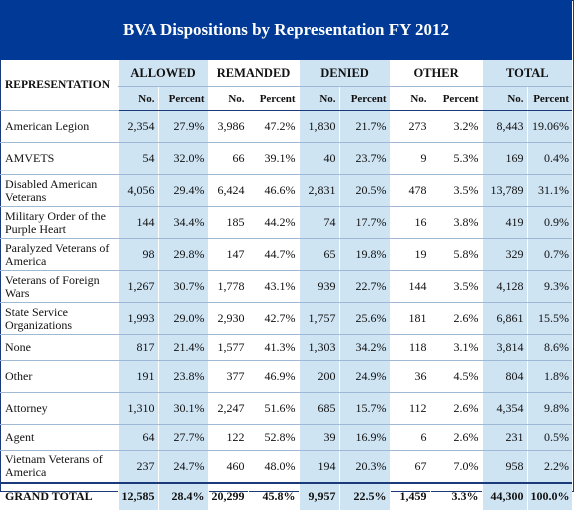 This screenshot has height=510, width=574. I want to click on cell-percent: 41.3%, so click(273, 347).